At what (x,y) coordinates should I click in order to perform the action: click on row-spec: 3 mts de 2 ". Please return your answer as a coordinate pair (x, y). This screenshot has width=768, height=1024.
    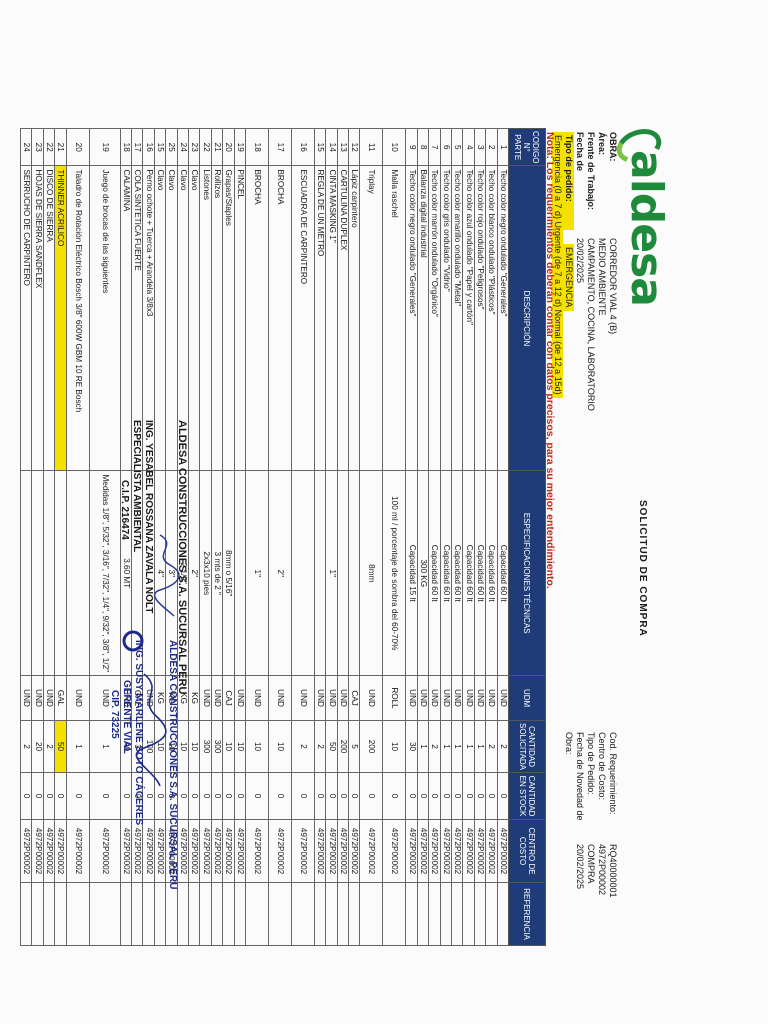
    Looking at the image, I should click on (217, 573).